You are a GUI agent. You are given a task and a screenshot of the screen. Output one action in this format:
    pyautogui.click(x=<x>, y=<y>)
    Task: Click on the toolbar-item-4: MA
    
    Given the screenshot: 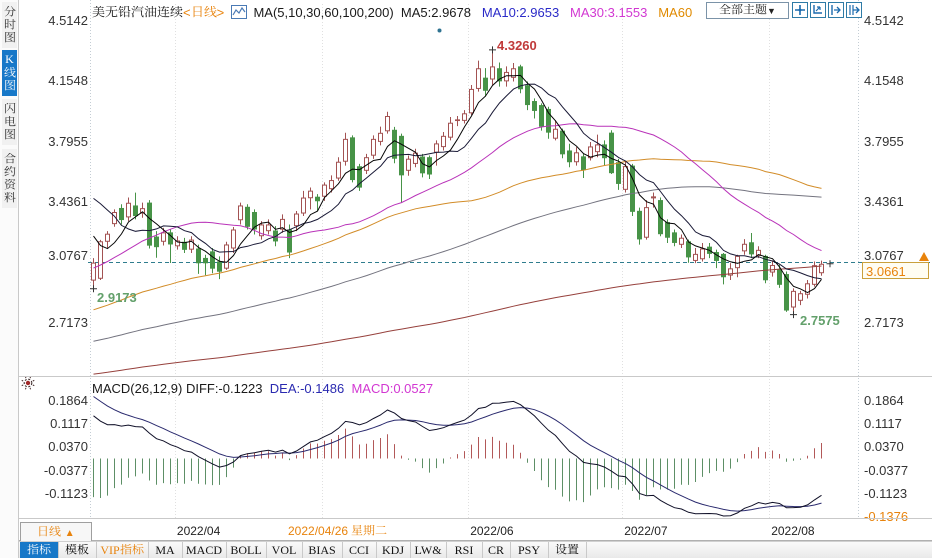 What is the action you would take?
    pyautogui.click(x=165, y=550)
    